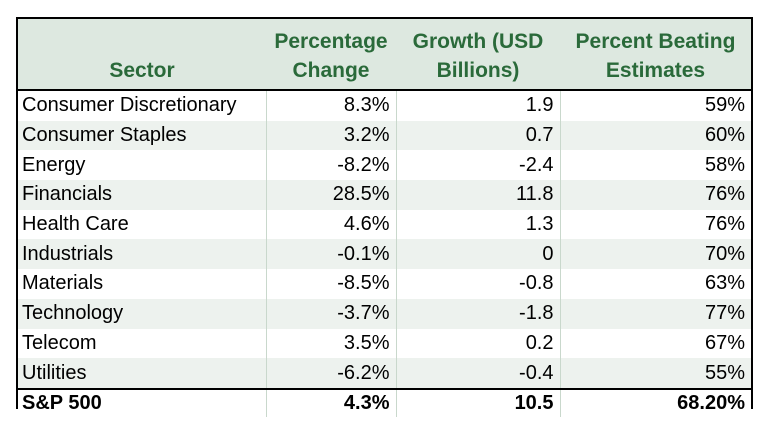 The image size is (769, 425). What do you see at coordinates (477, 343) in the screenshot?
I see `cell-growth: 0.2` at bounding box center [477, 343].